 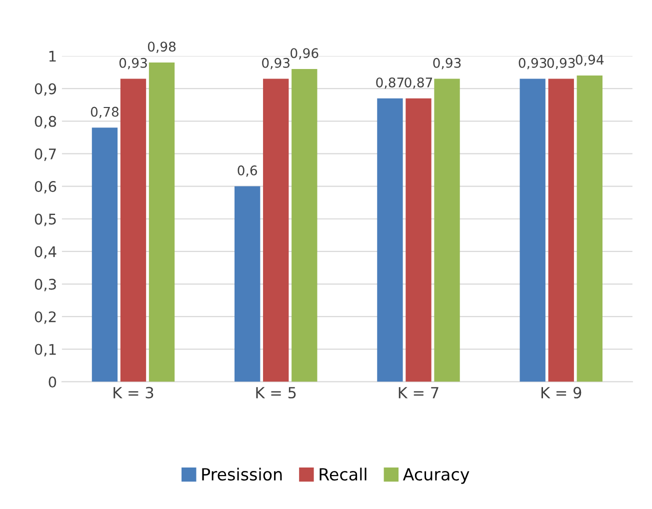 What do you see at coordinates (45, 122) in the screenshot?
I see `y-tick-label: 0,8` at bounding box center [45, 122].